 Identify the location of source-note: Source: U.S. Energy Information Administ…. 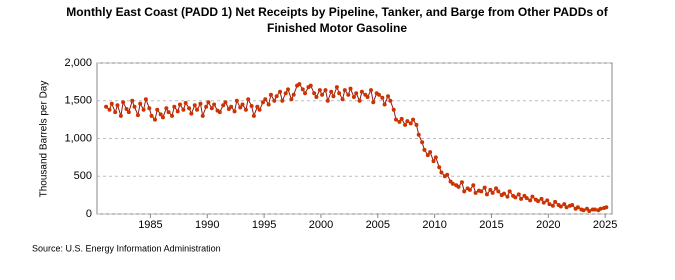
(126, 248).